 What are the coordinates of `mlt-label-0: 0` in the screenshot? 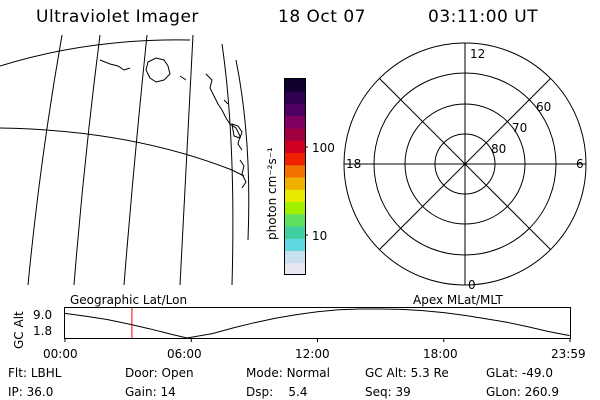 It's located at (472, 284).